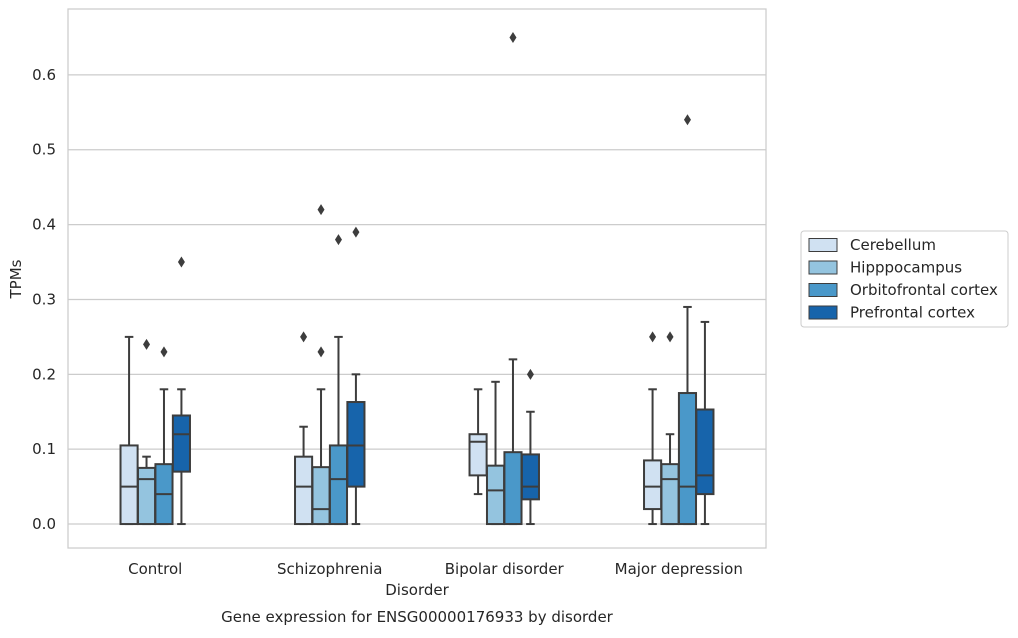 Image resolution: width=1018 pixels, height=638 pixels. What do you see at coordinates (329, 569) in the screenshot?
I see `x-tick-label: Schizophrenia` at bounding box center [329, 569].